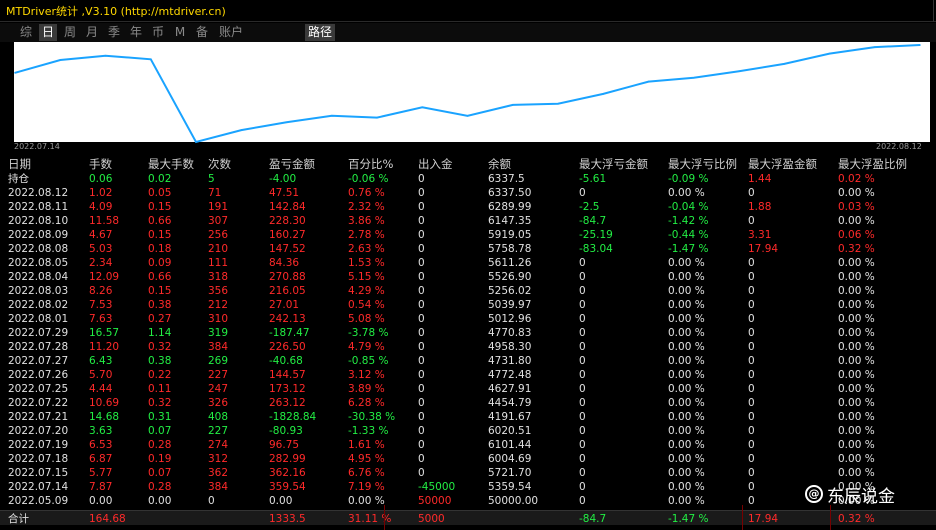  Describe the element at coordinates (219, 164) in the screenshot. I see `column-header: 次数` at that location.